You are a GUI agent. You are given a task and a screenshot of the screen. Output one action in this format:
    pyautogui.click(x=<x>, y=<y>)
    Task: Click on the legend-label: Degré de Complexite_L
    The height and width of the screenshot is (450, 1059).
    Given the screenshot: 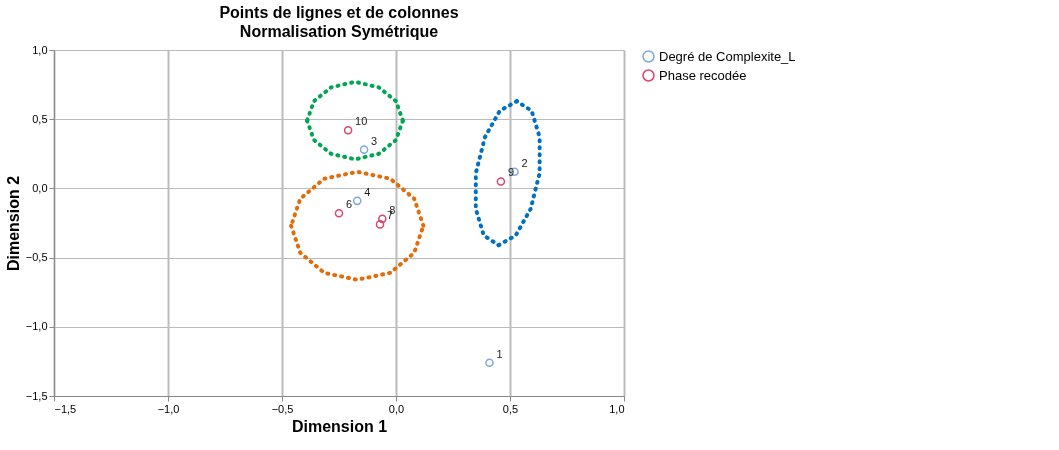 What is the action you would take?
    pyautogui.click(x=727, y=56)
    